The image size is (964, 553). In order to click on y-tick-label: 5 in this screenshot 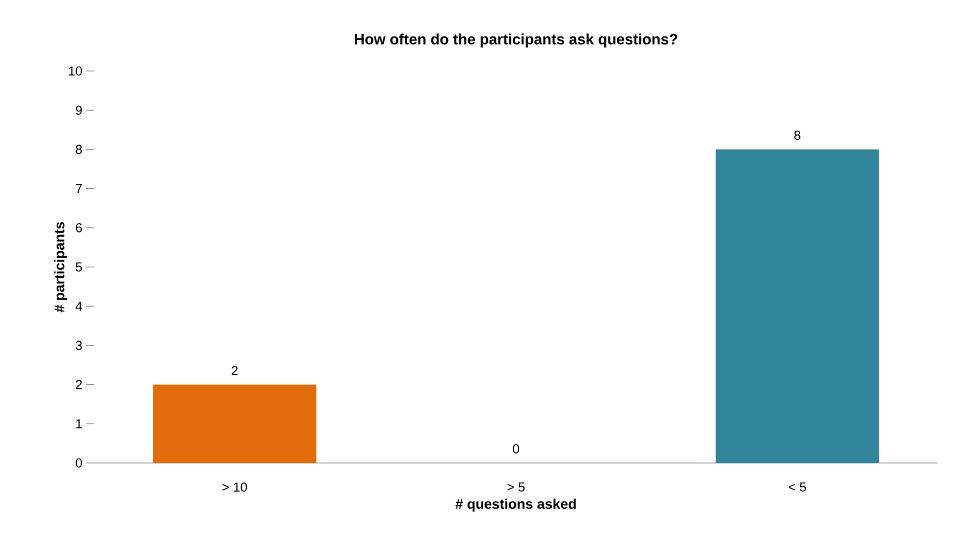, I will do `click(79, 267)`.